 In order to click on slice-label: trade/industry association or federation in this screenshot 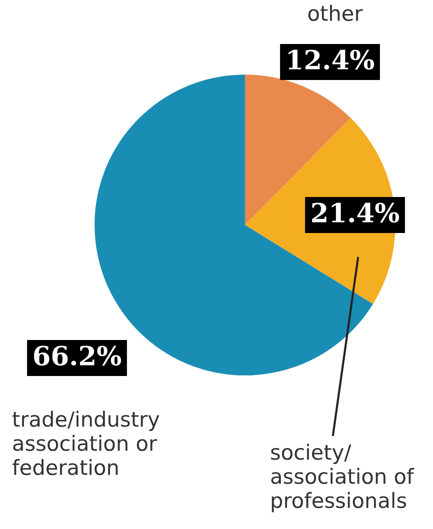, I will do `click(86, 443)`.